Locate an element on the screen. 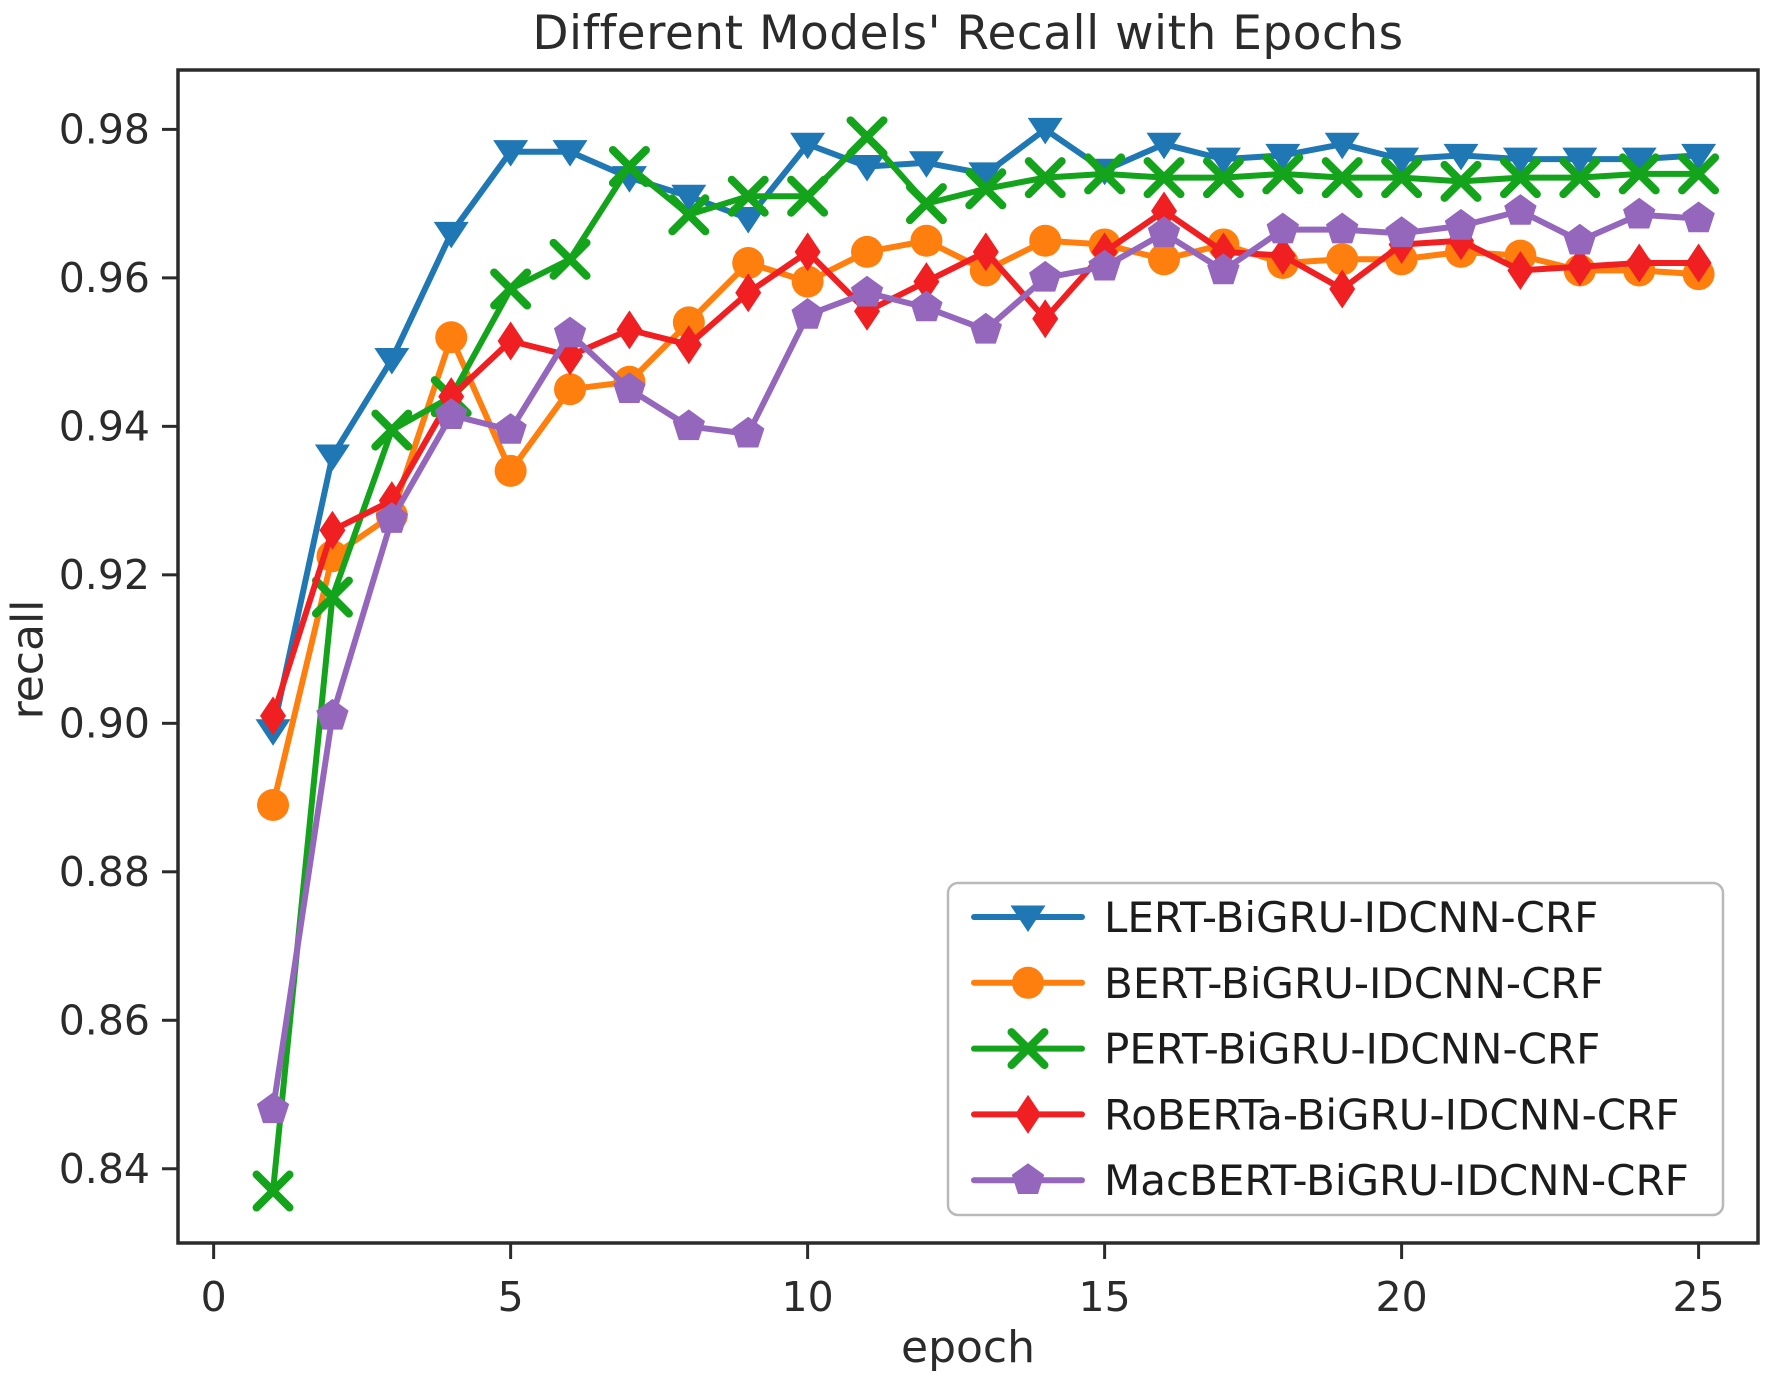 This screenshot has height=1393, width=1779. y-tick-label: 0.84 is located at coordinates (104, 1169).